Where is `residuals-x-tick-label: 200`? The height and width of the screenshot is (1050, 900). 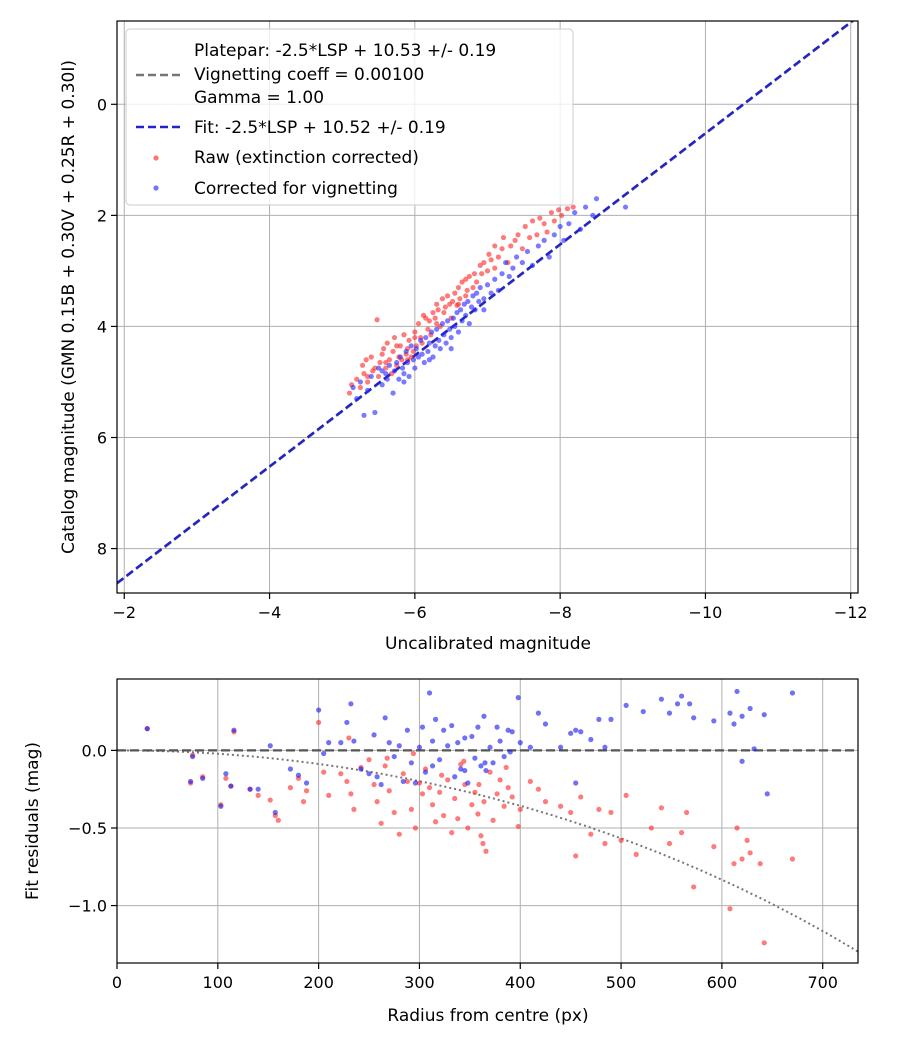
residuals-x-tick-label: 200 is located at coordinates (318, 982).